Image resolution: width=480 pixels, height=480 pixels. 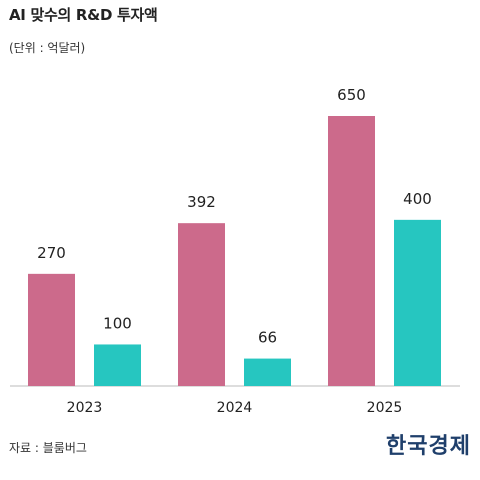 I want to click on x-tick-label-2025: 2025, so click(x=385, y=408).